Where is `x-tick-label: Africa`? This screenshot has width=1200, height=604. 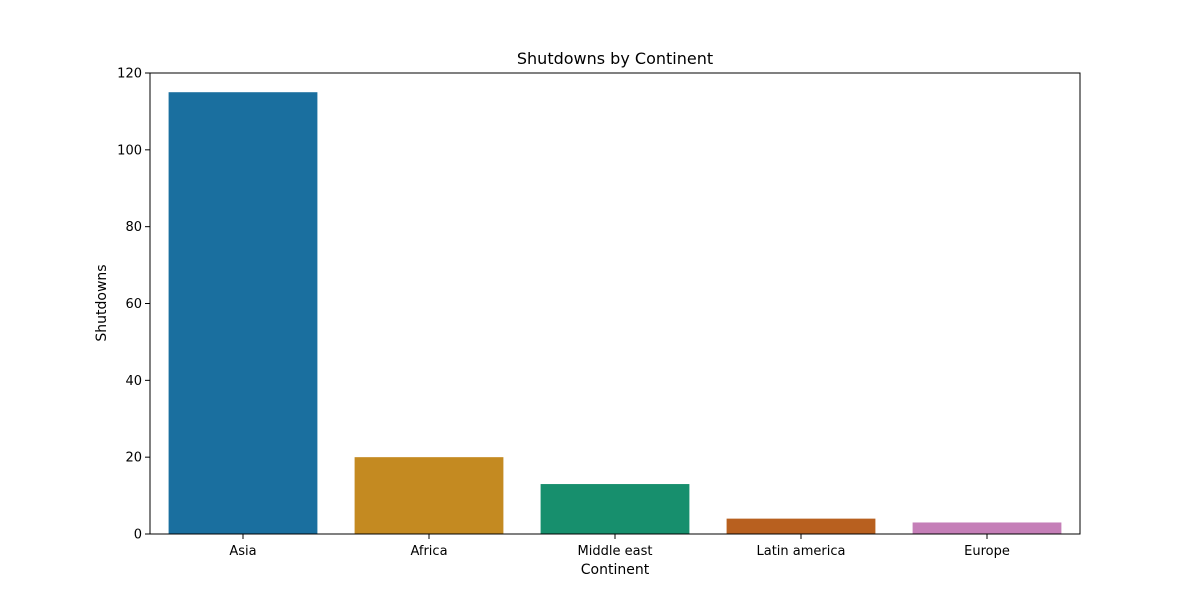
x-tick-label: Africa is located at coordinates (428, 551).